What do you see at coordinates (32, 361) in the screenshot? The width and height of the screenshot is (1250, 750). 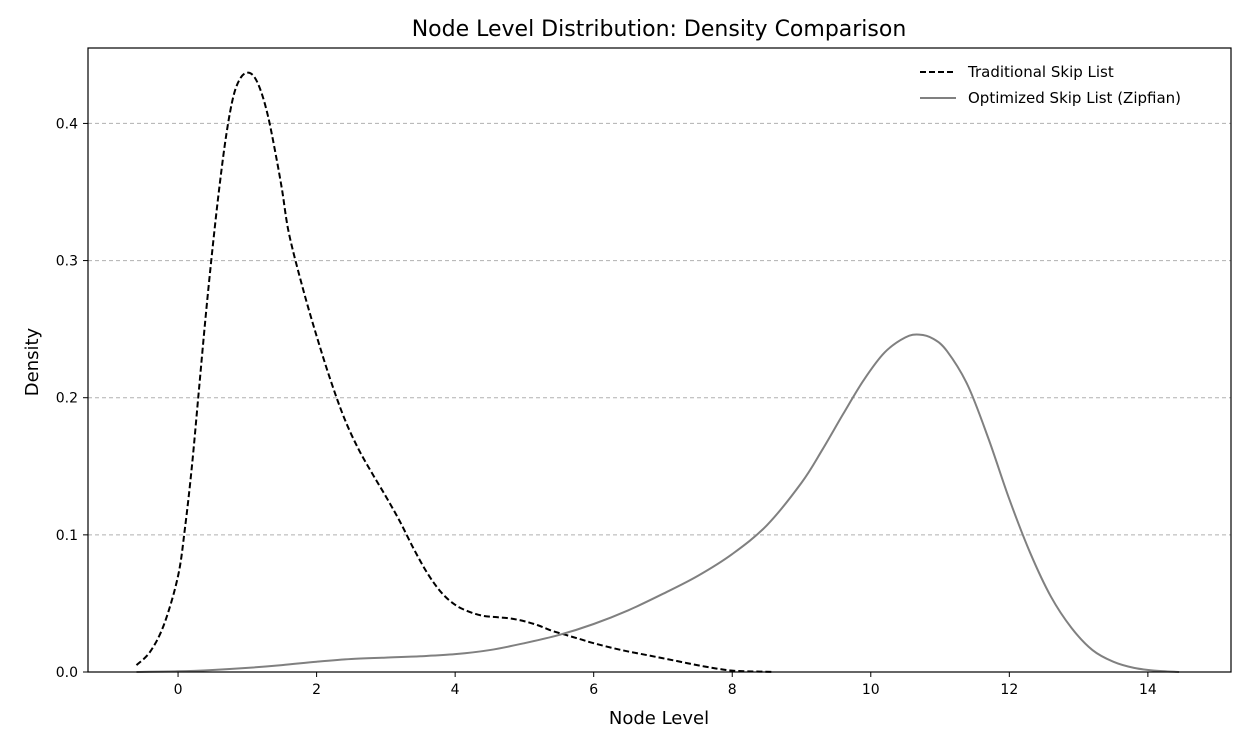 I see `y-axis-label: Density` at bounding box center [32, 361].